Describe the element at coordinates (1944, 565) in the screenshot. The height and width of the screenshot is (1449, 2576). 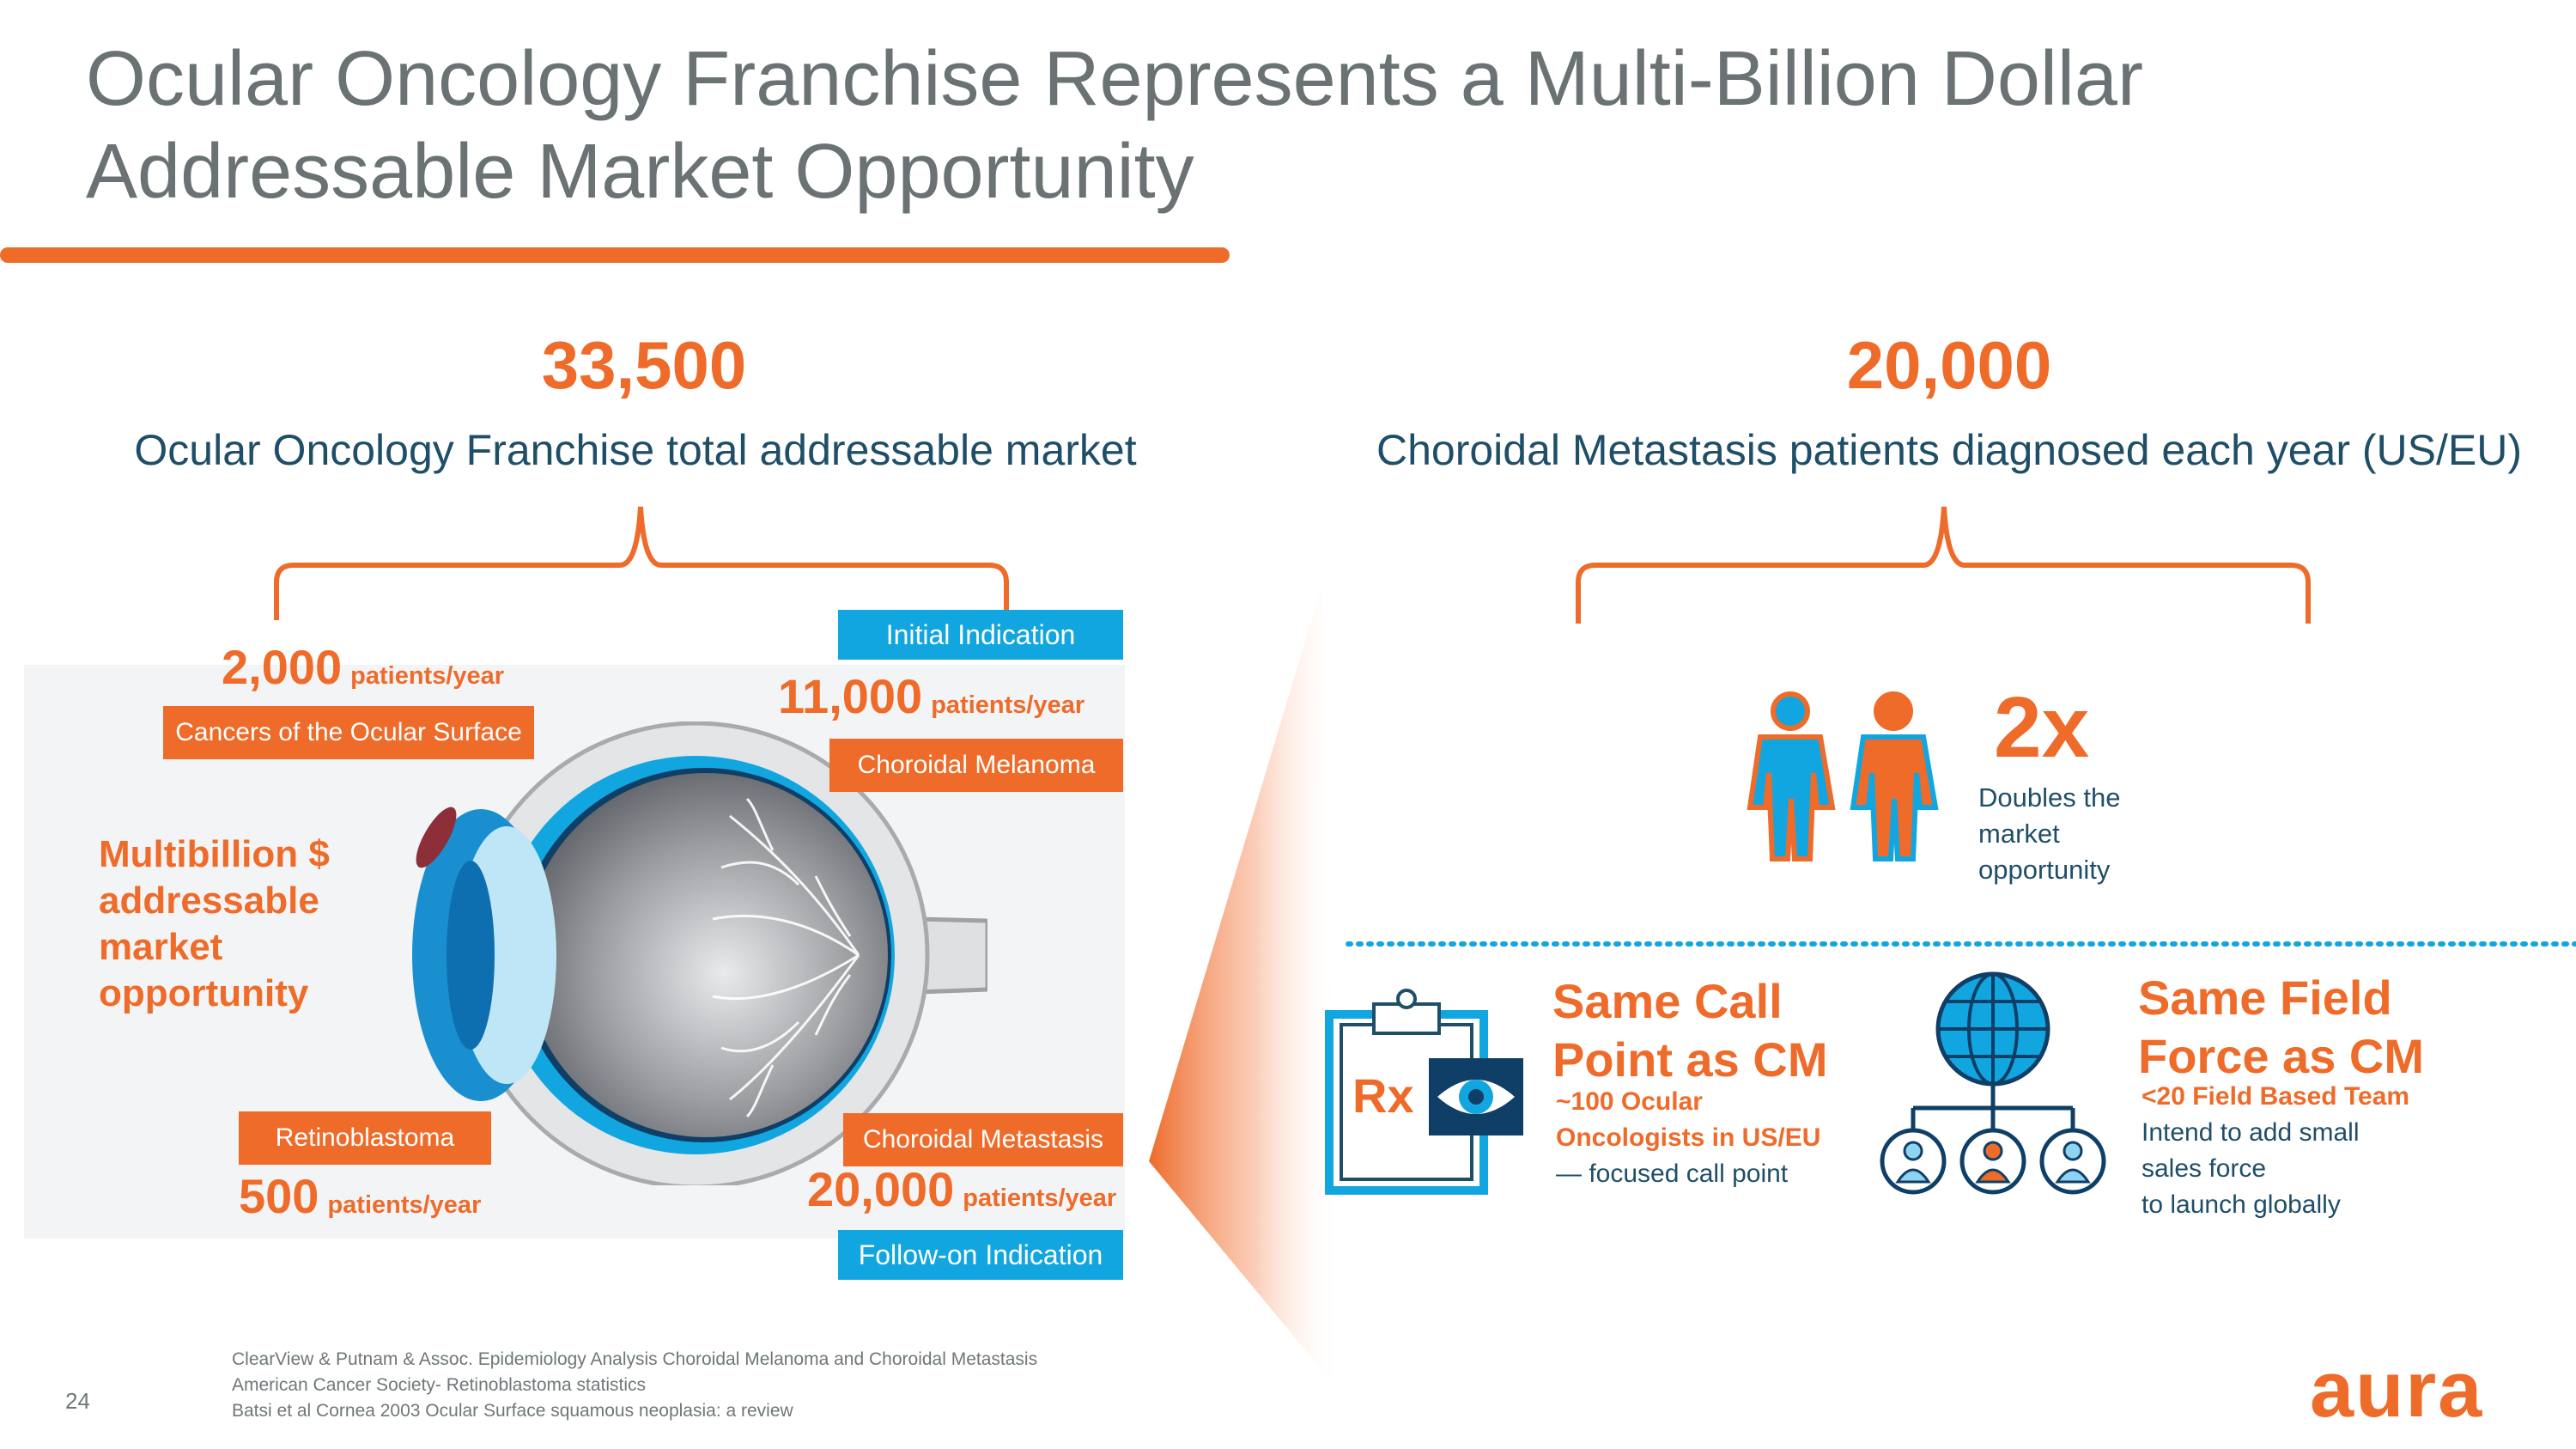
I see `right-brace` at that location.